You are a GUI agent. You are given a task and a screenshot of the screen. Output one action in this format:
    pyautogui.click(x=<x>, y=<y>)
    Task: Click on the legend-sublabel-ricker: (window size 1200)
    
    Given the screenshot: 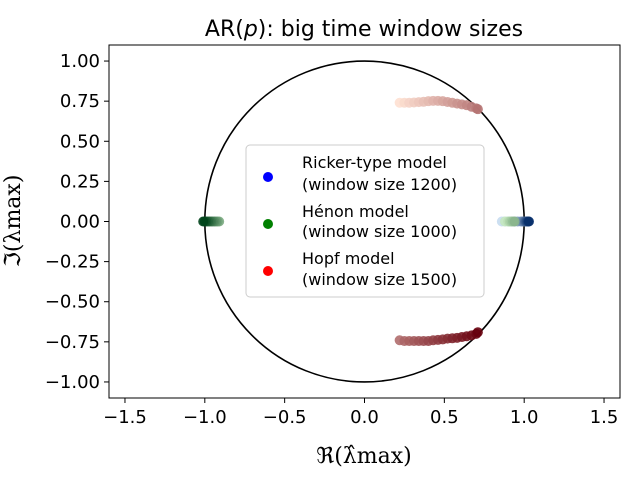 What is the action you would take?
    pyautogui.click(x=379, y=184)
    